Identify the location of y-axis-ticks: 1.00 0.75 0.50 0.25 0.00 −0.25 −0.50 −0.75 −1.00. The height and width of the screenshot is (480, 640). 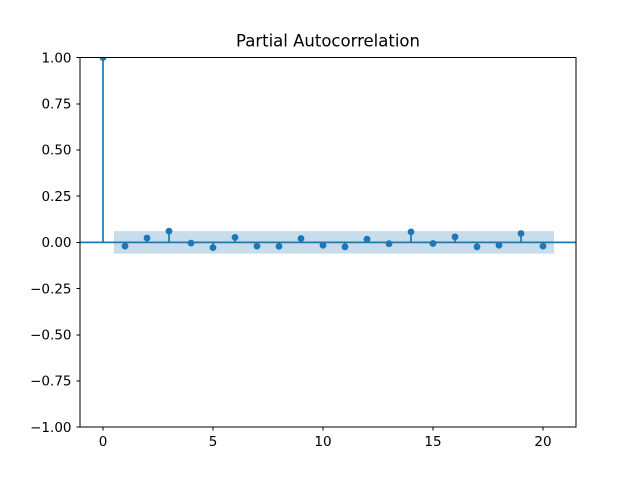
(55, 243).